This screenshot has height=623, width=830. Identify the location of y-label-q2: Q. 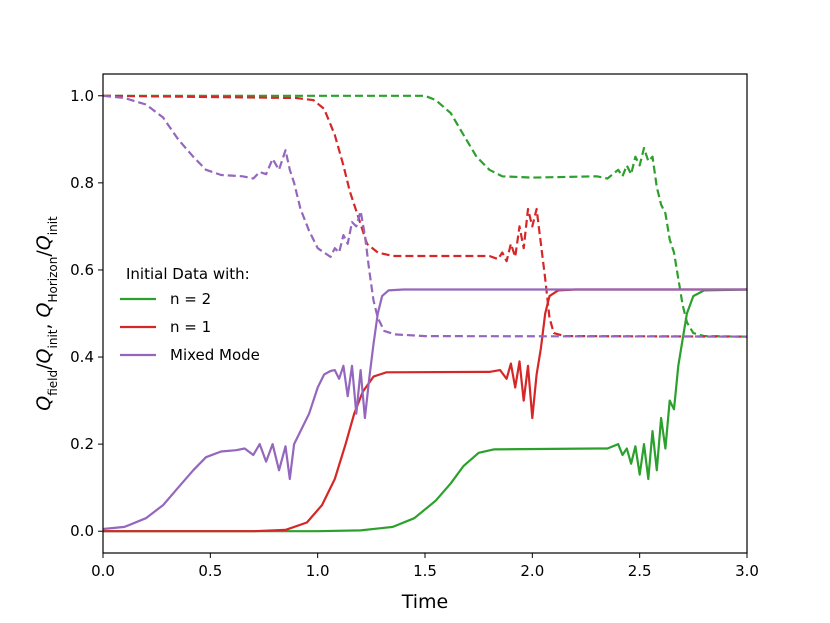
(44, 355).